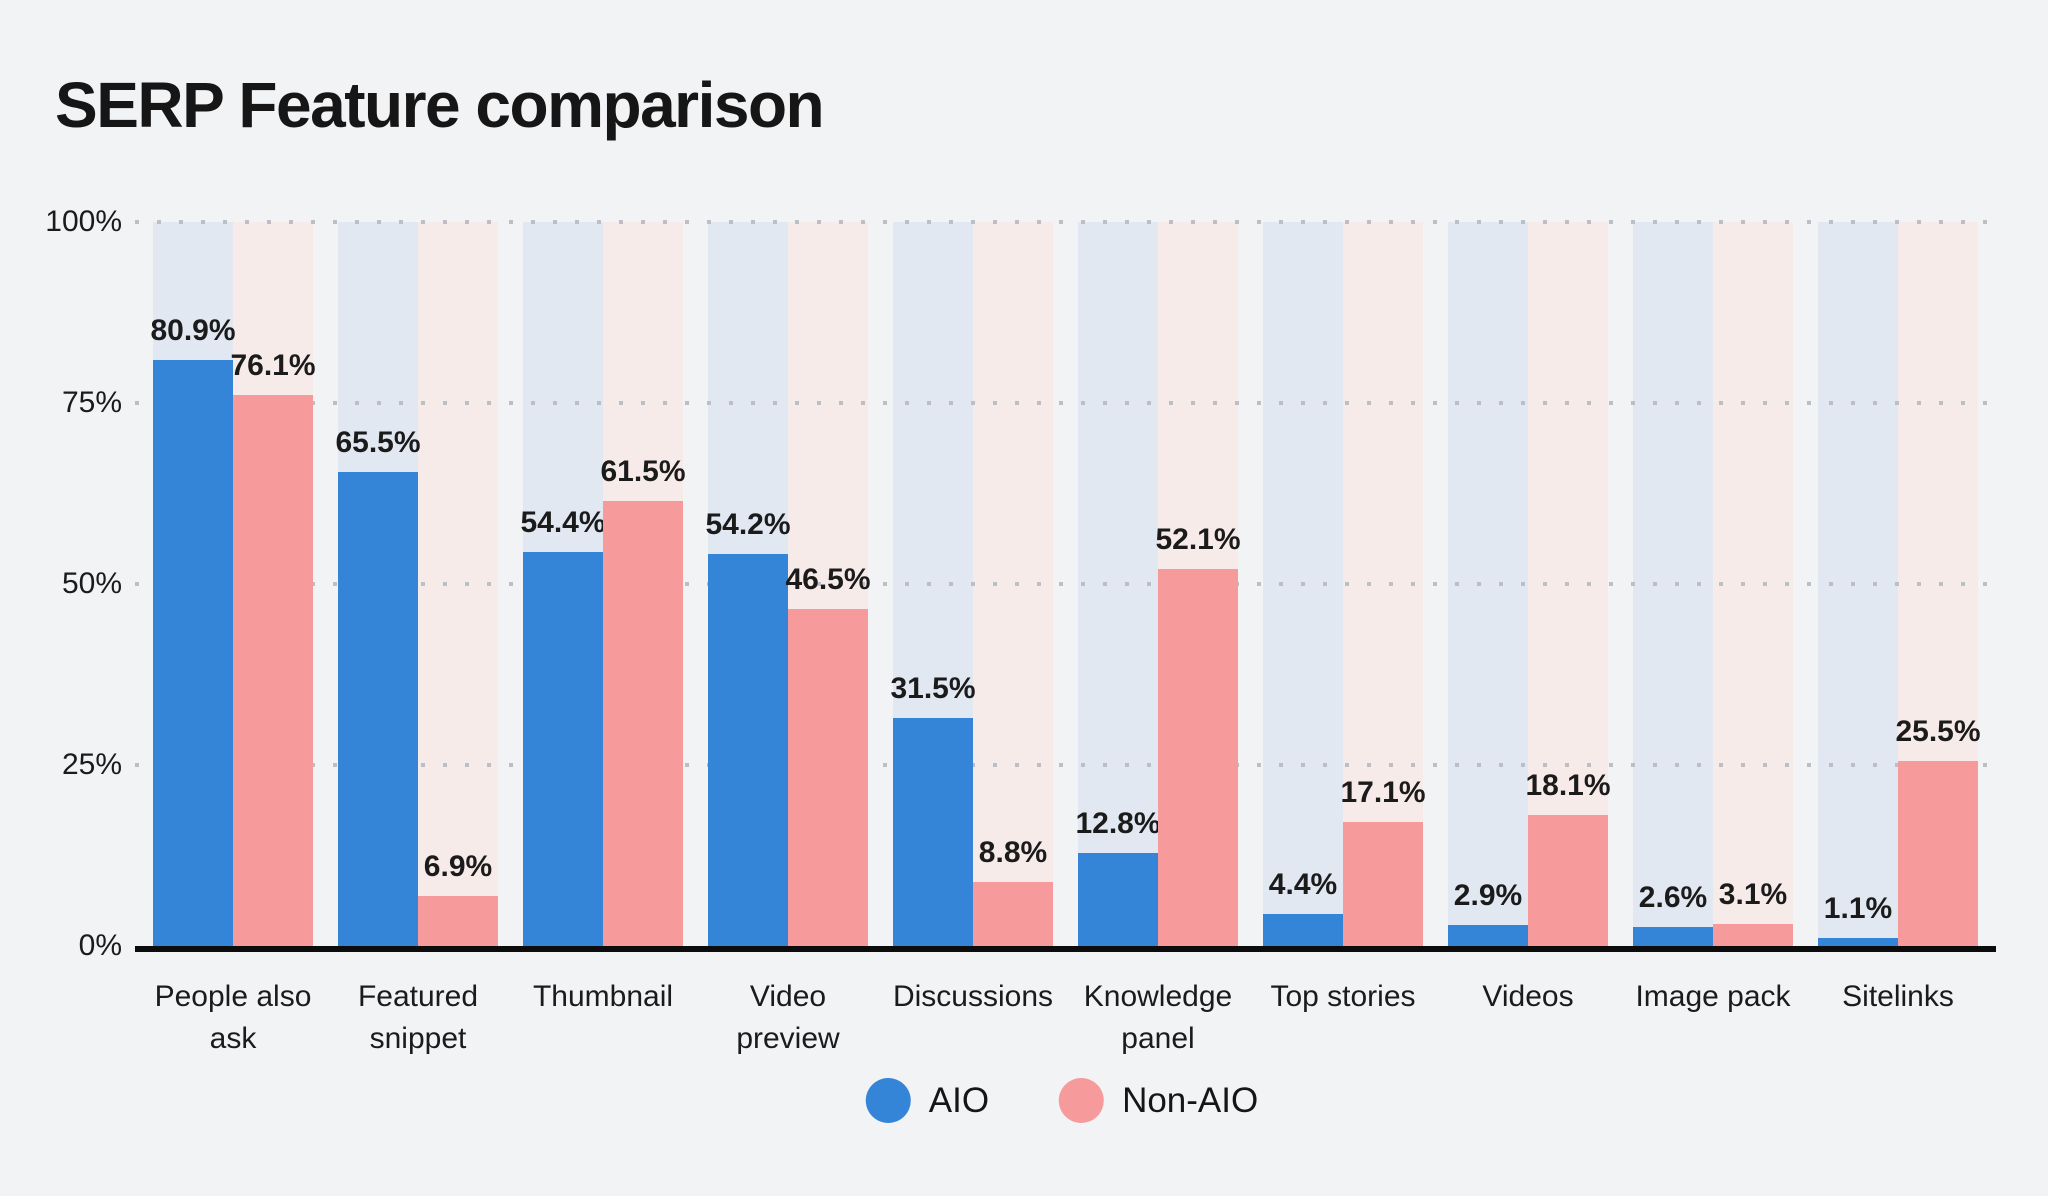  What do you see at coordinates (91, 583) in the screenshot?
I see `y-axis-tick-50: 50%` at bounding box center [91, 583].